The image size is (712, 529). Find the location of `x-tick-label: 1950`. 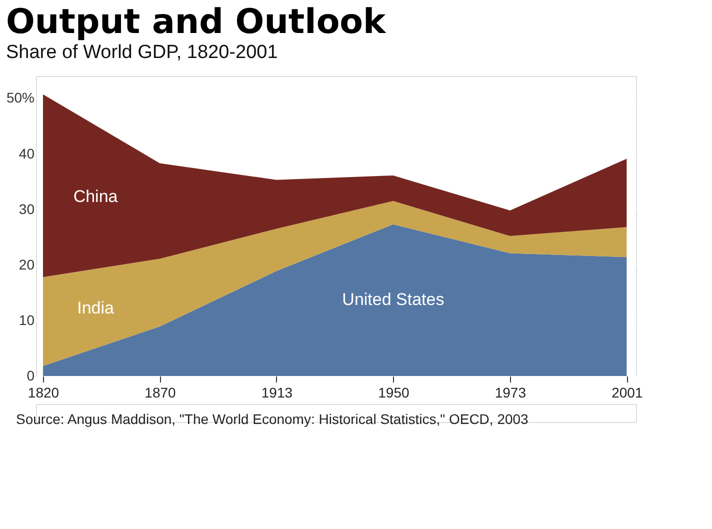

x-tick-label: 1950 is located at coordinates (394, 392).